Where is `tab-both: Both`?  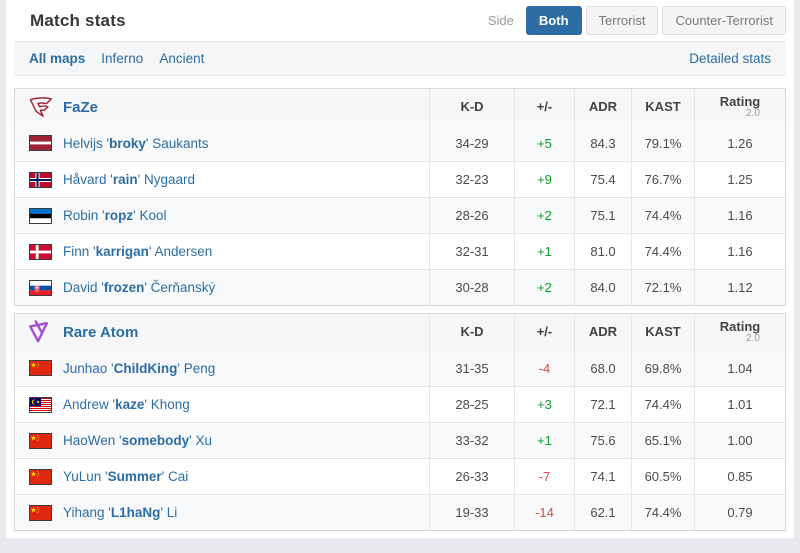
tab-both: Both is located at coordinates (553, 20).